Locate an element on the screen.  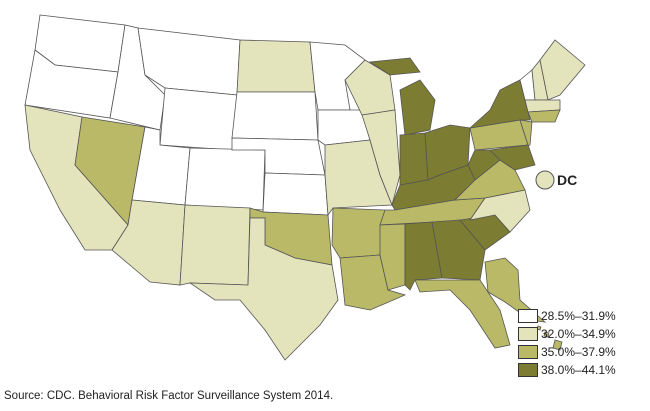
legend-item: 32.0%–34.9% is located at coordinates (567, 334).